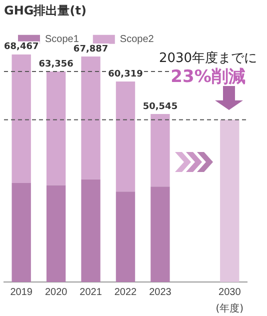  What do you see at coordinates (45, 10) in the screenshot?
I see `chart-title: GHG排出量(t)` at bounding box center [45, 10].